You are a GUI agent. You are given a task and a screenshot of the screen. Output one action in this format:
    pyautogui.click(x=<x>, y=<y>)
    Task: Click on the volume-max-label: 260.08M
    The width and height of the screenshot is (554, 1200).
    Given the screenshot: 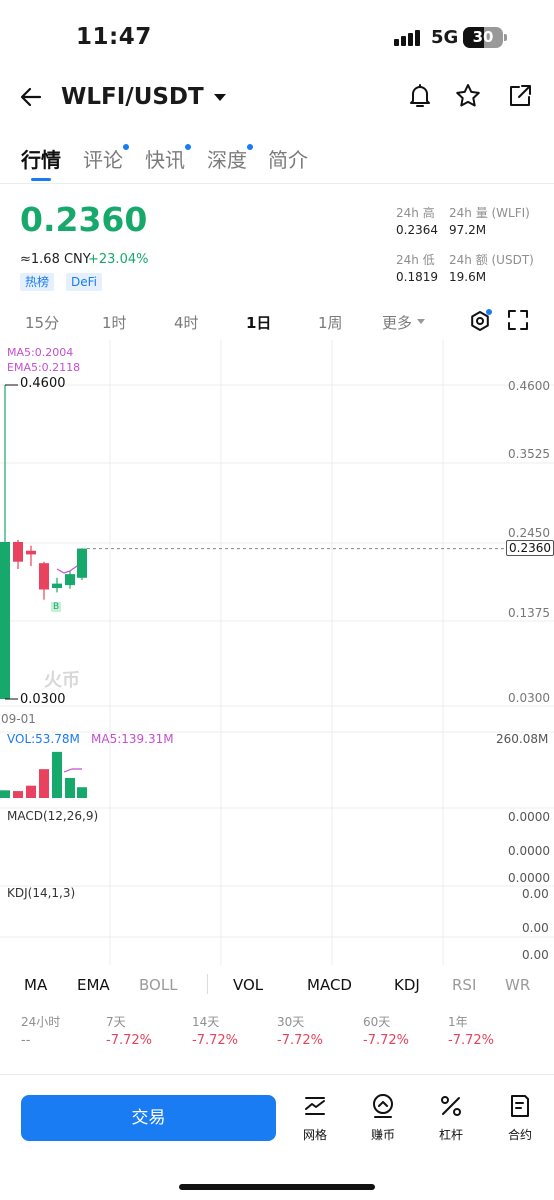 What is the action you would take?
    pyautogui.click(x=522, y=739)
    